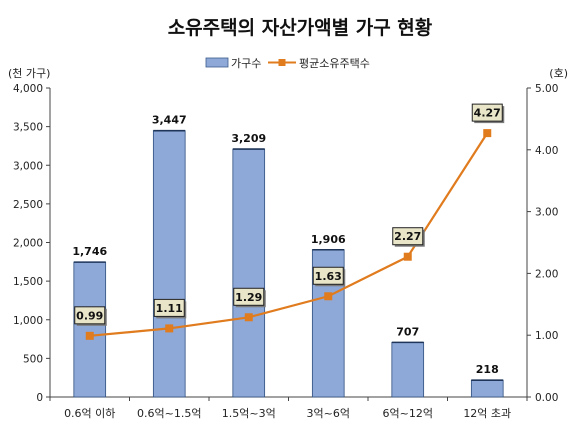 The image size is (584, 438). I want to click on y-left-tick-label: 500, so click(33, 359).